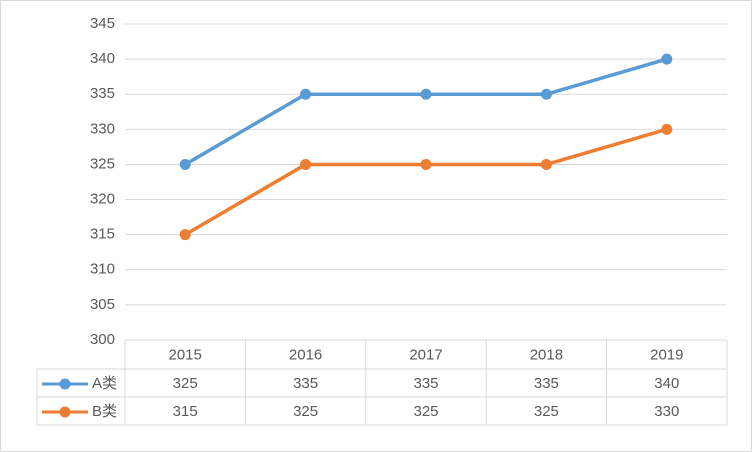 The image size is (752, 452). I want to click on x-tick-label: 2019, so click(666, 354).